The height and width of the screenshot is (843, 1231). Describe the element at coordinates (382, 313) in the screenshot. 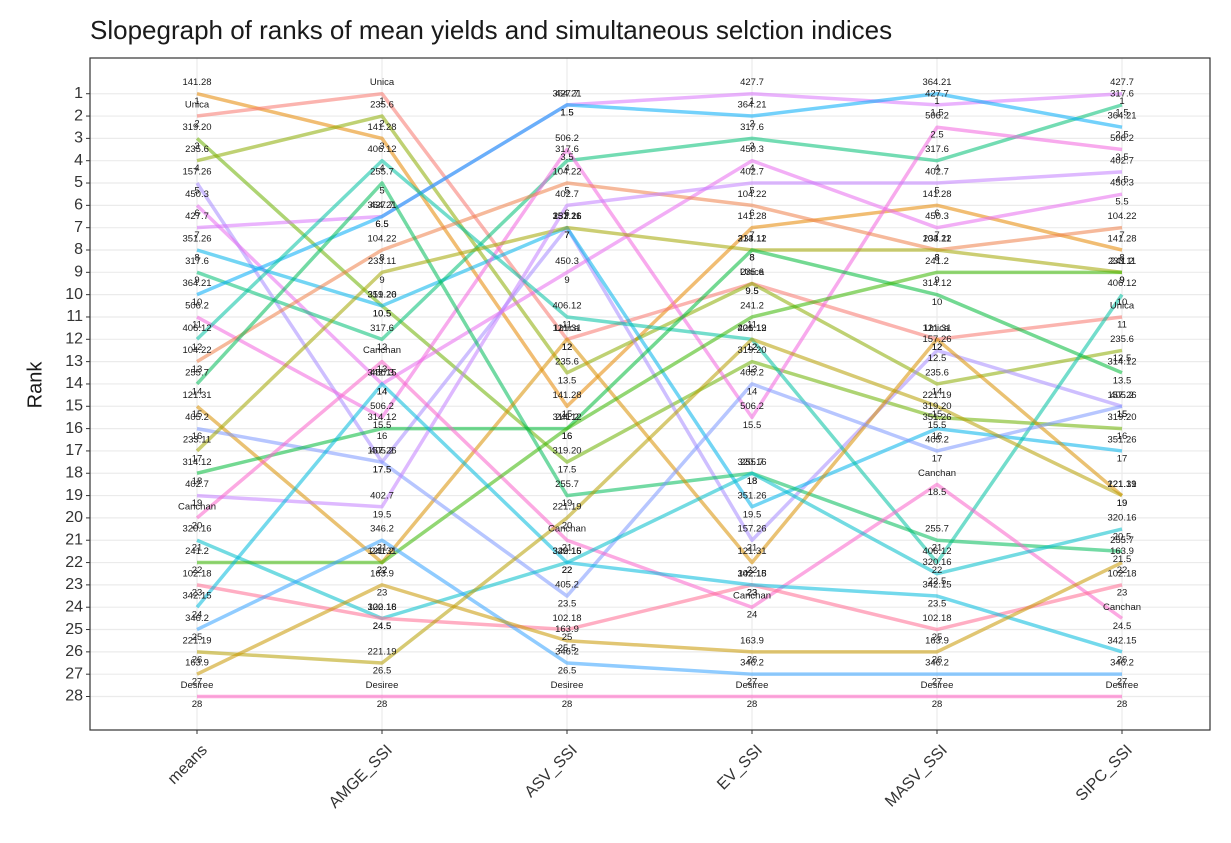

I see `point-rank: 10.5` at that location.